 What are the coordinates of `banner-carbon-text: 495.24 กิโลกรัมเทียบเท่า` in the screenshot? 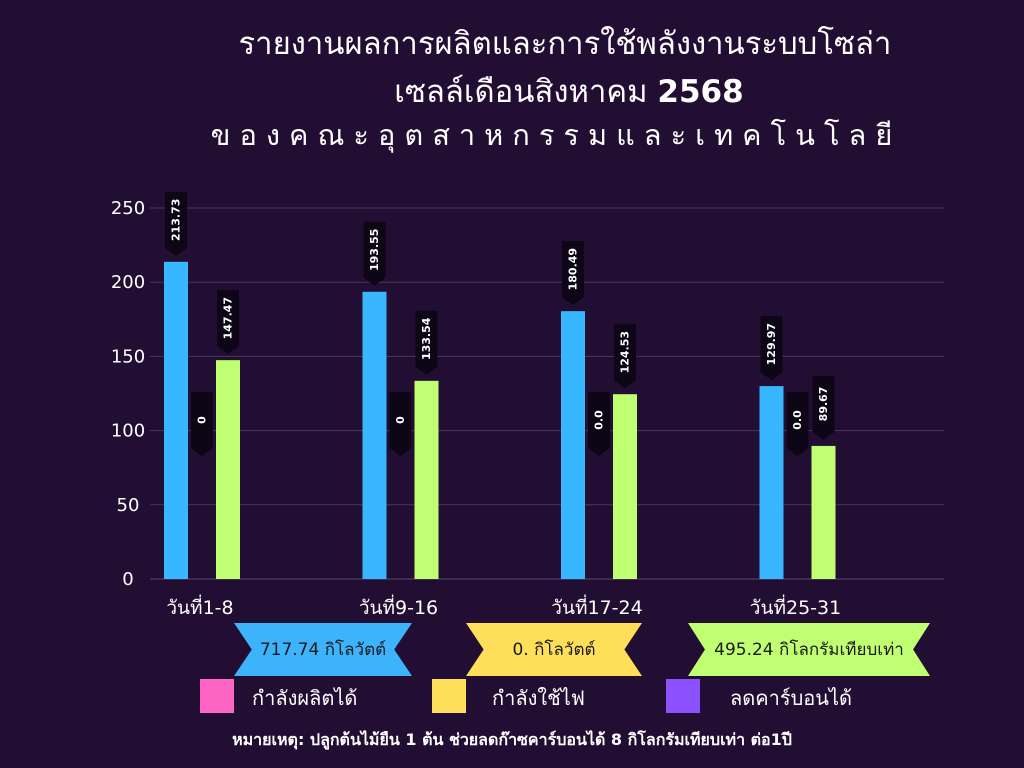 It's located at (809, 650).